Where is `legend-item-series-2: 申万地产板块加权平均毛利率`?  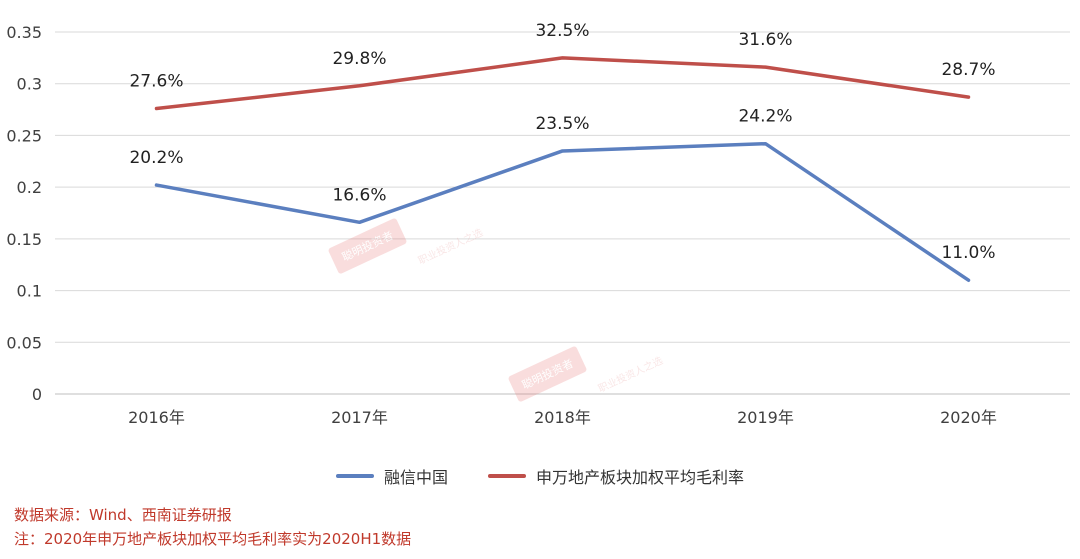 legend-item-series-2: 申万地产板块加权平均毛利率 is located at coordinates (616, 476).